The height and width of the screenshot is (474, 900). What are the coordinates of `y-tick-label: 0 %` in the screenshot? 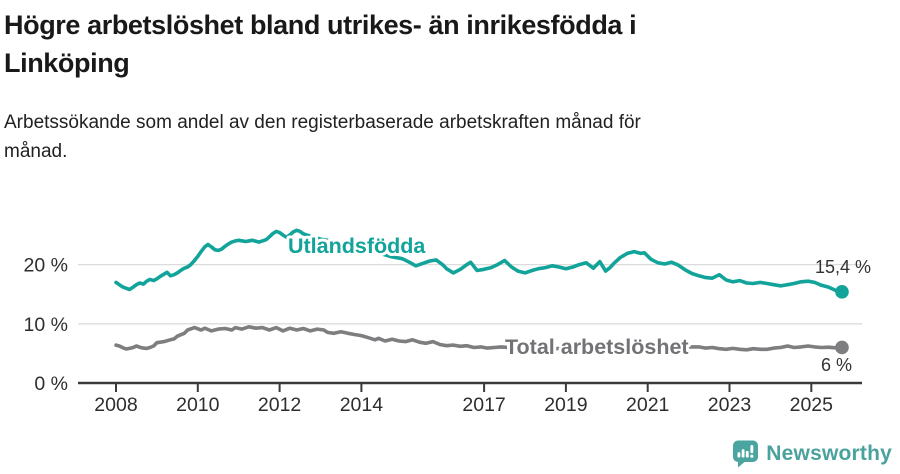 It's located at (51, 384).